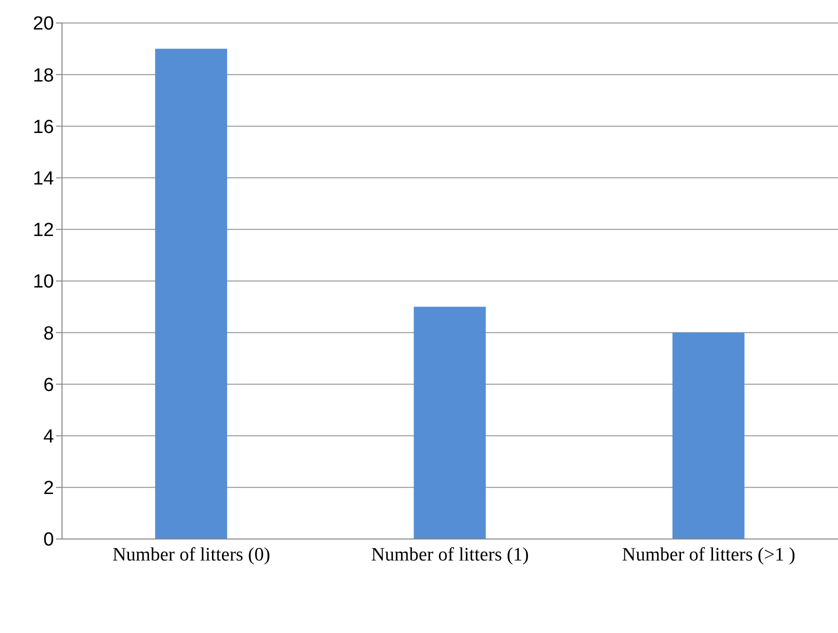  Describe the element at coordinates (43, 282) in the screenshot. I see `y-tick-label: 10` at that location.